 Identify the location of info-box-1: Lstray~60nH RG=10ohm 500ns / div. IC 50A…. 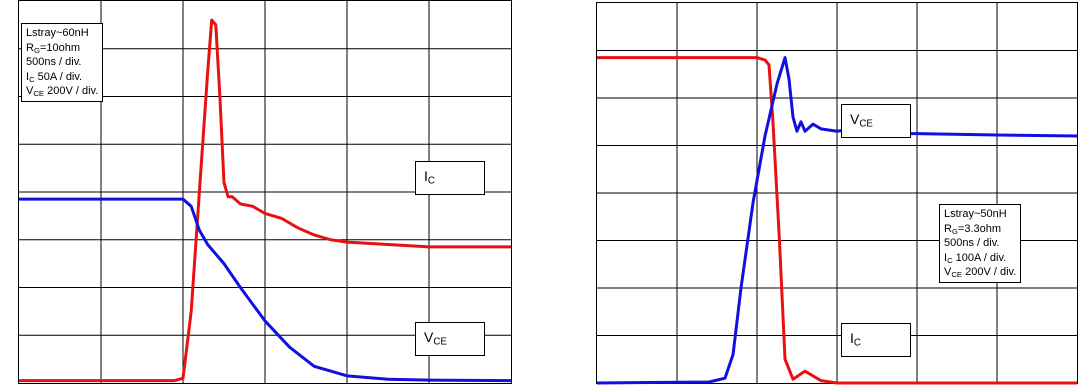
(62, 62).